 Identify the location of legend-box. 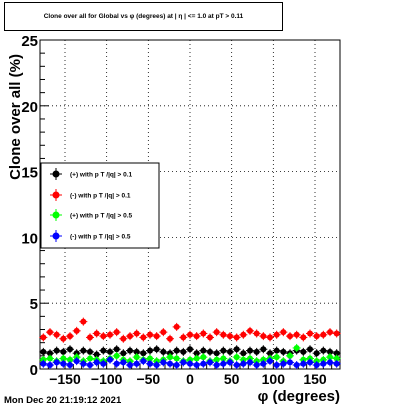
(100, 205).